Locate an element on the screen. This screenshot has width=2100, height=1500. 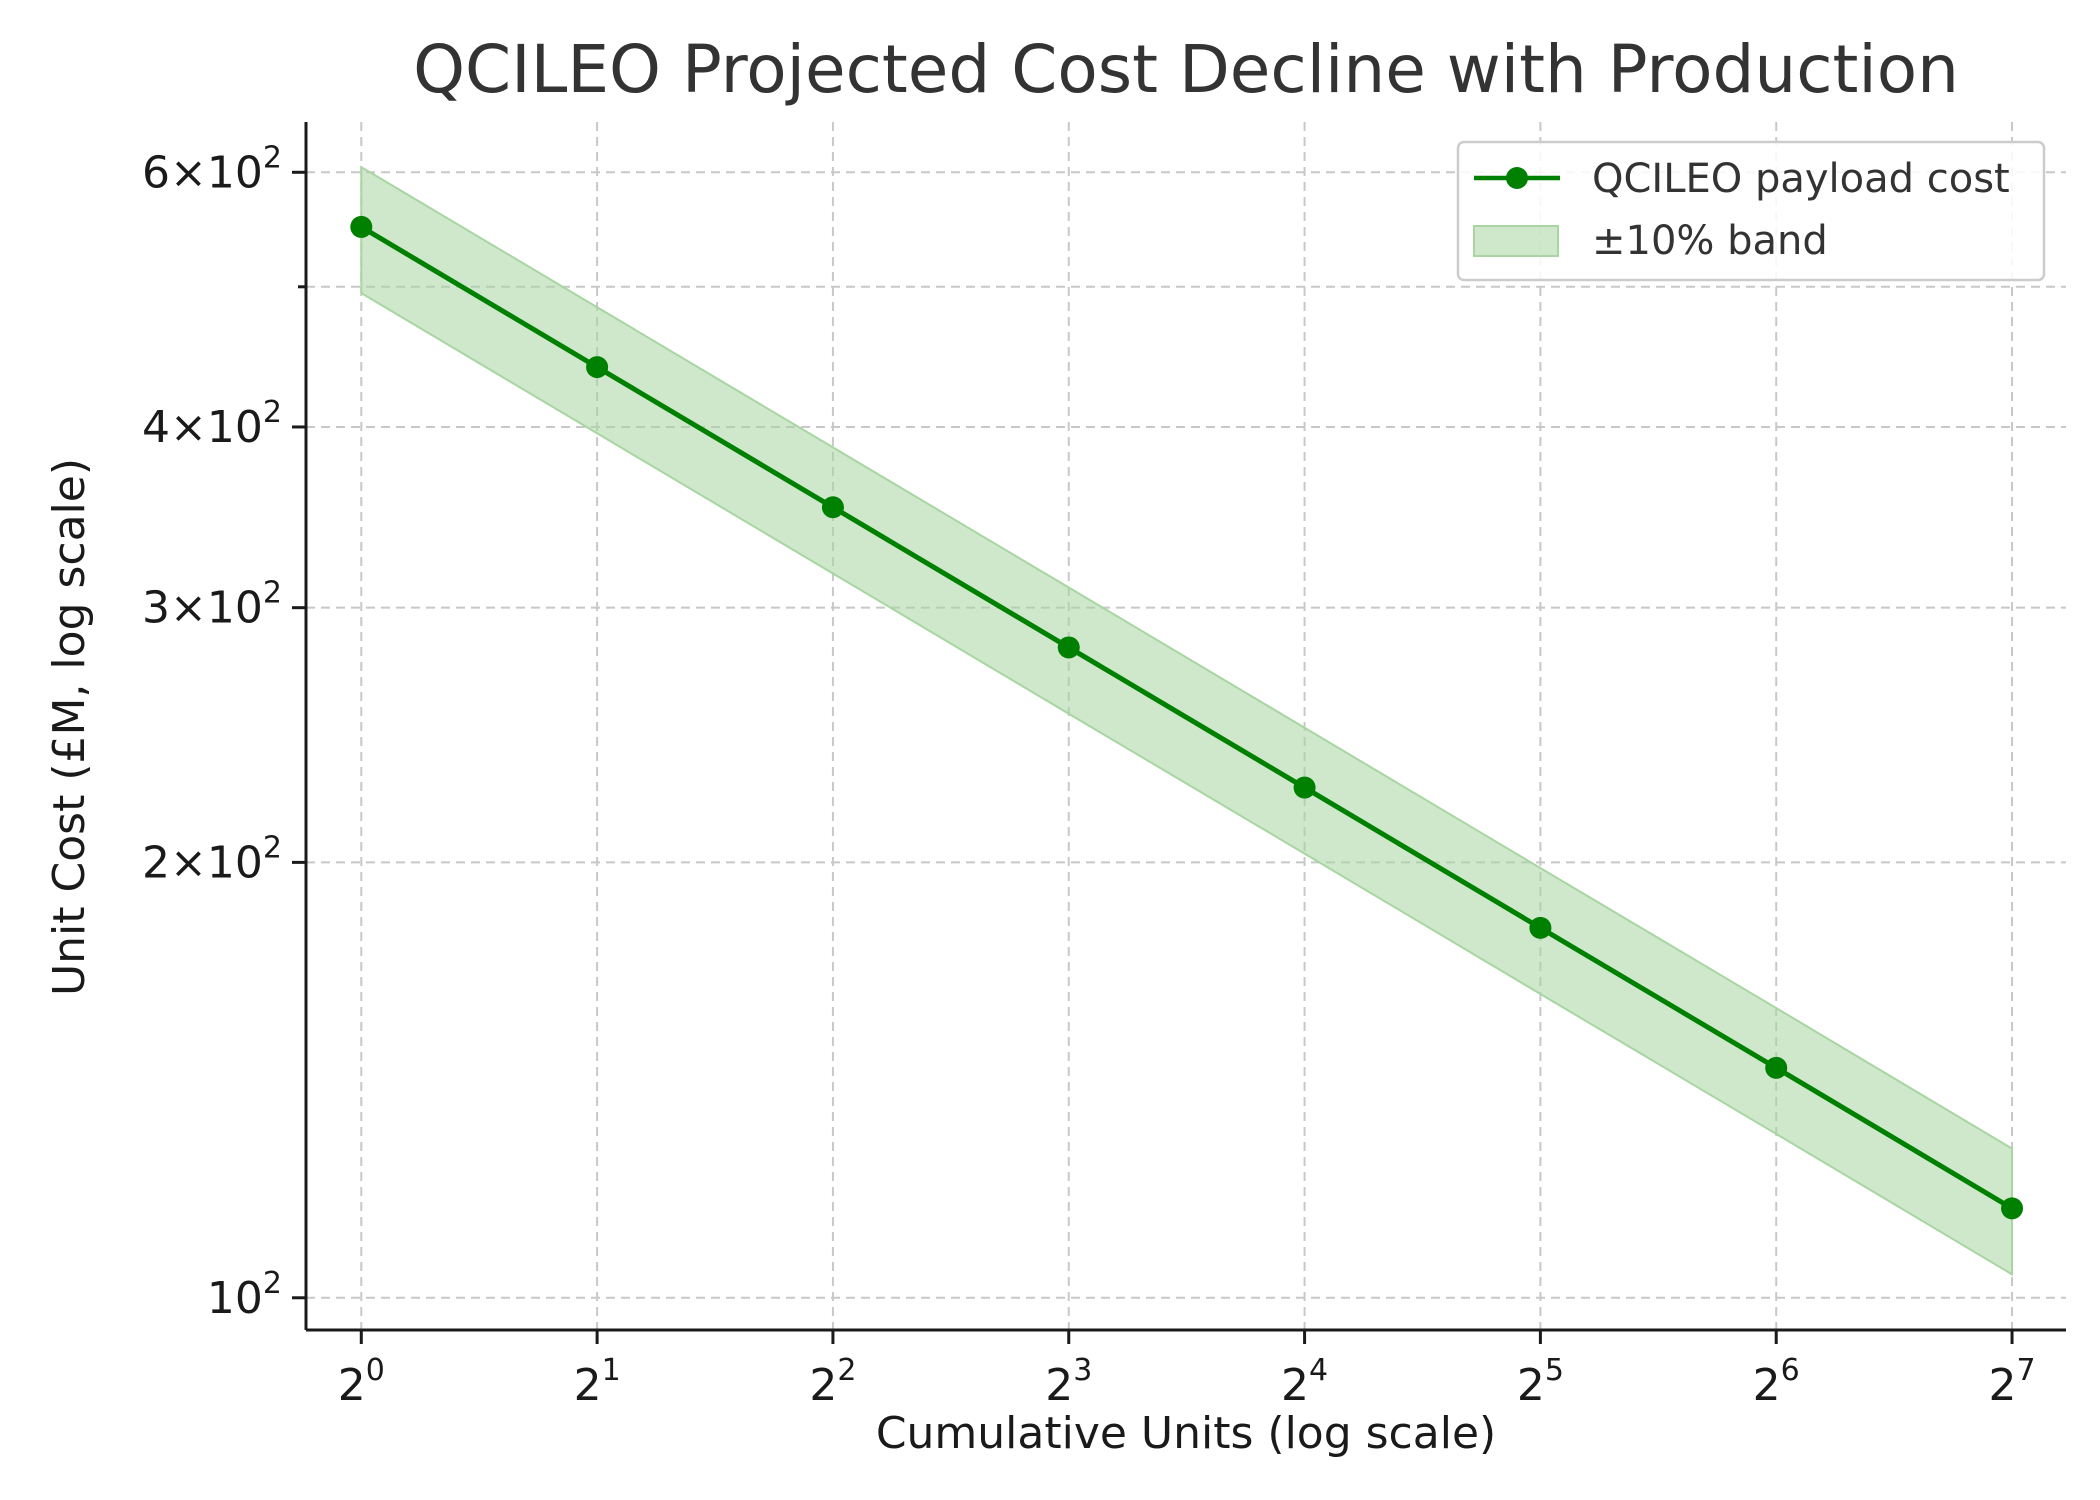
x-tick-label: 23 is located at coordinates (1068, 1382).